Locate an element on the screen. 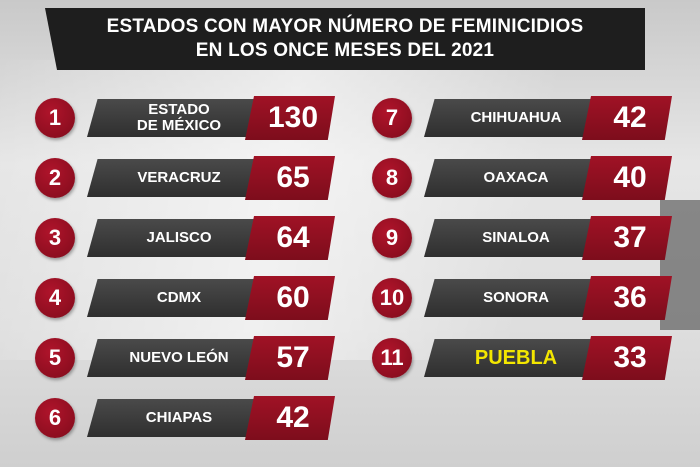  table-row: 9 SINALOA 37 is located at coordinates (522, 238).